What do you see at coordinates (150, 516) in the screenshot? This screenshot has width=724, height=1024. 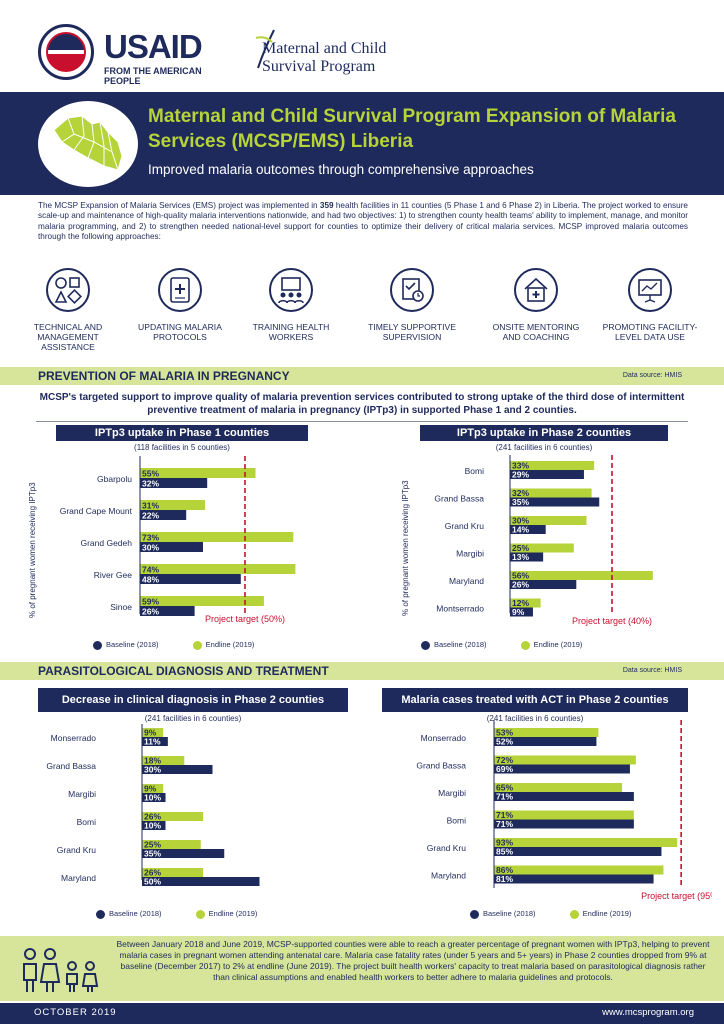 I see `bar-label-baseline: 22%` at bounding box center [150, 516].